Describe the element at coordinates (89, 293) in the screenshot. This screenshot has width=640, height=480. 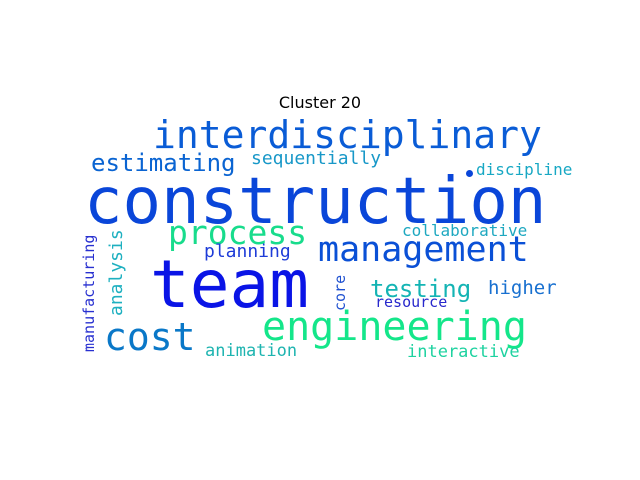
I see `word-manufacturing: manufacturing` at that location.